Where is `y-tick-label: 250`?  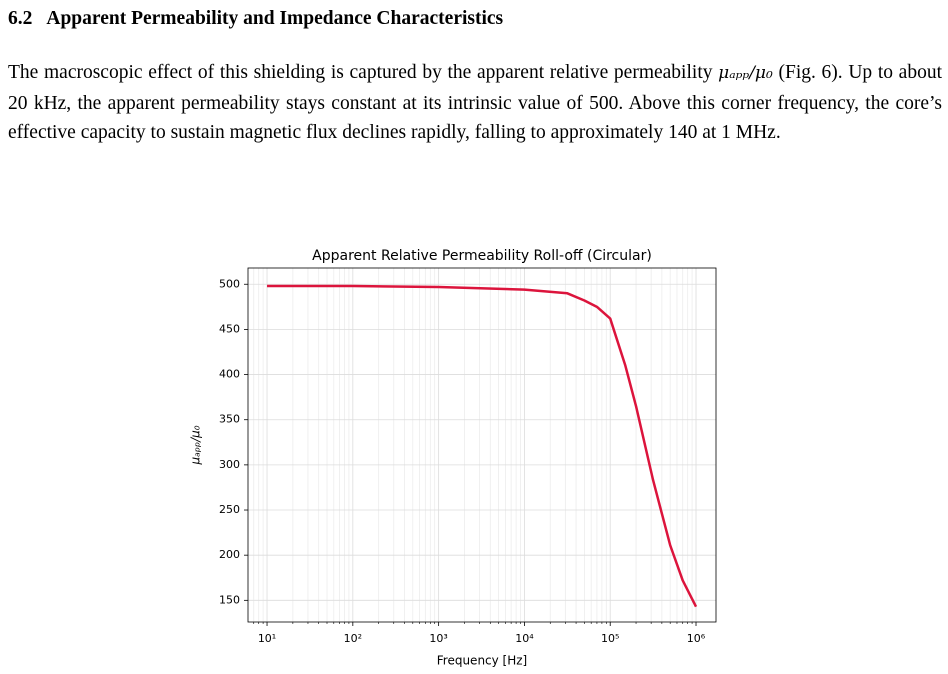 y-tick-label: 250 is located at coordinates (229, 509).